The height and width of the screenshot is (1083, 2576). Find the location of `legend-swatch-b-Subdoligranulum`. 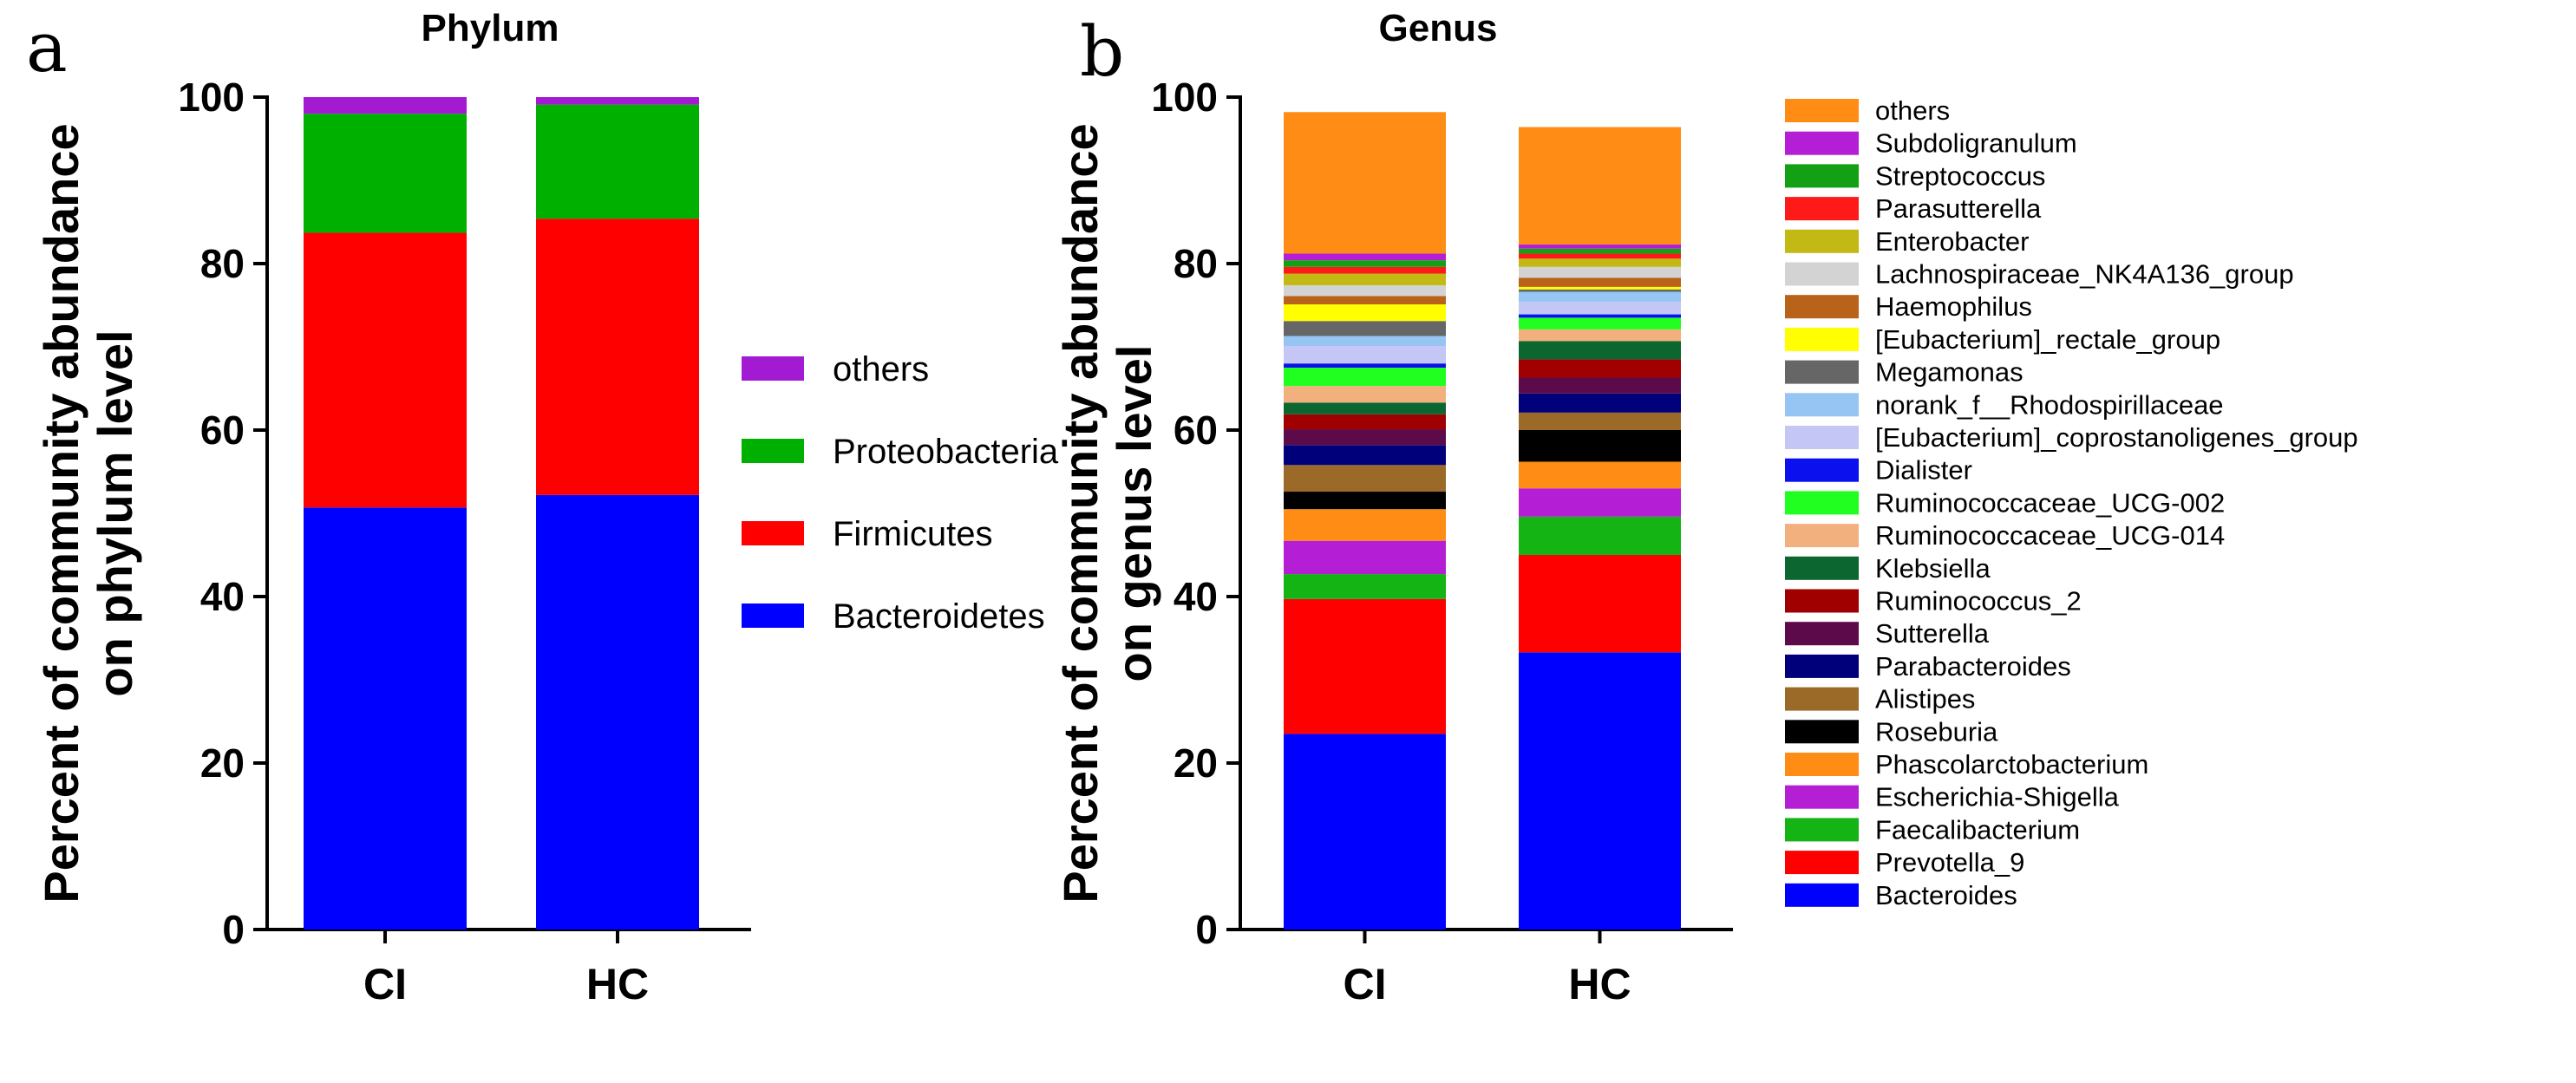

legend-swatch-b-Subdoligranulum is located at coordinates (1822, 143).